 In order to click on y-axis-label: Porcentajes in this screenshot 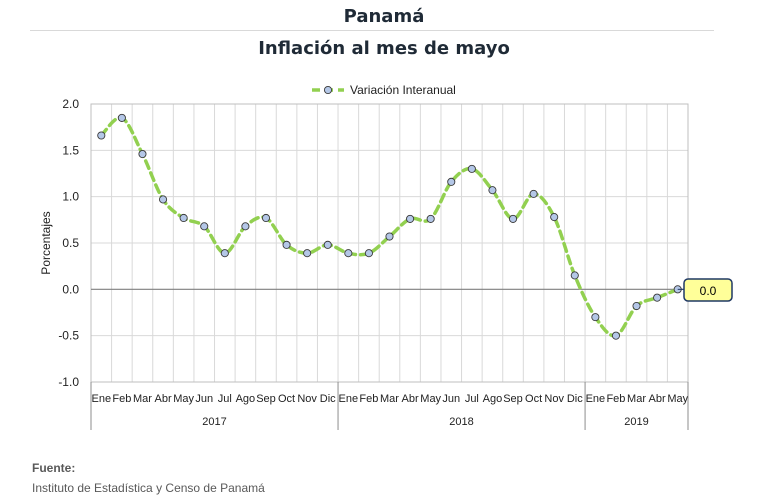, I will do `click(46, 242)`.